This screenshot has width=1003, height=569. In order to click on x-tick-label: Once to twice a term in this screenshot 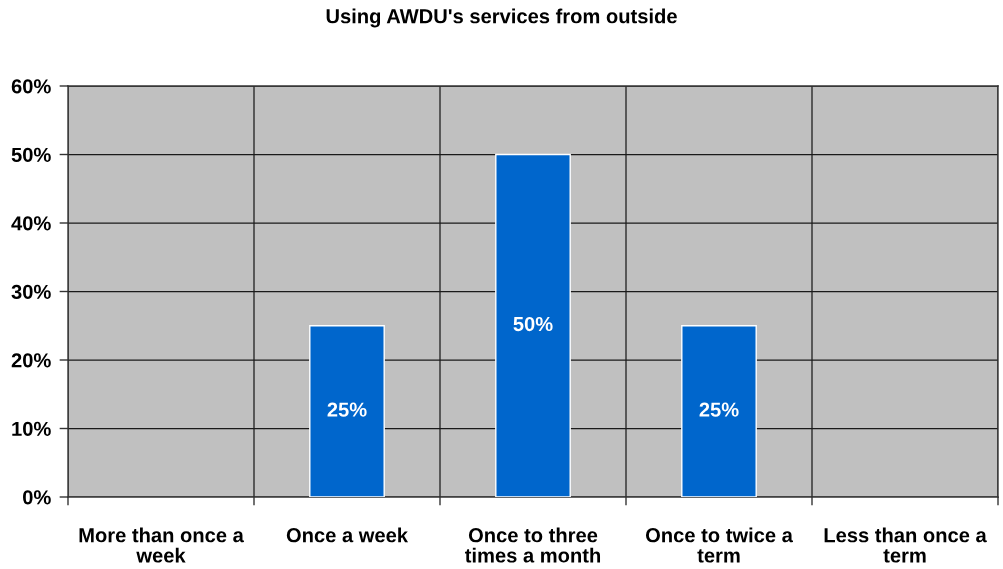, I will do `click(719, 545)`.